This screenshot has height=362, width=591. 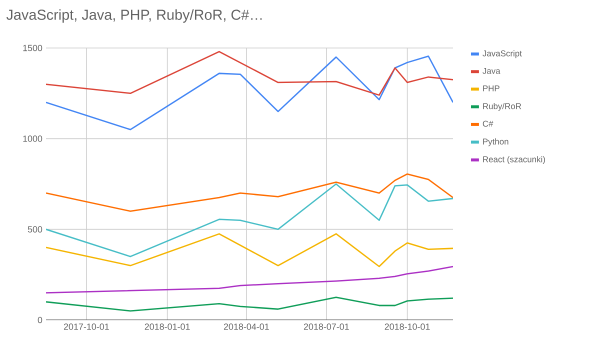 I want to click on y-tick-label: 1000, so click(x=32, y=138).